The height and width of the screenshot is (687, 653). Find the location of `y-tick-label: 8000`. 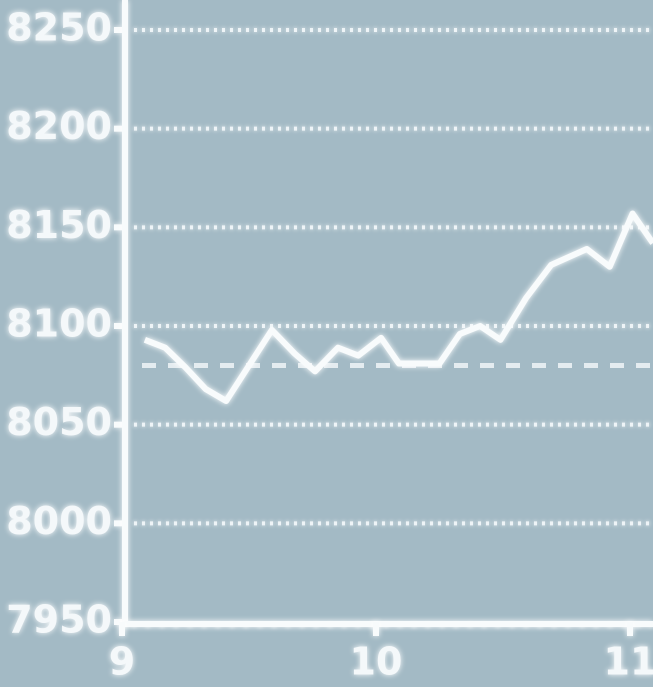

y-tick-label: 8000 is located at coordinates (59, 521).